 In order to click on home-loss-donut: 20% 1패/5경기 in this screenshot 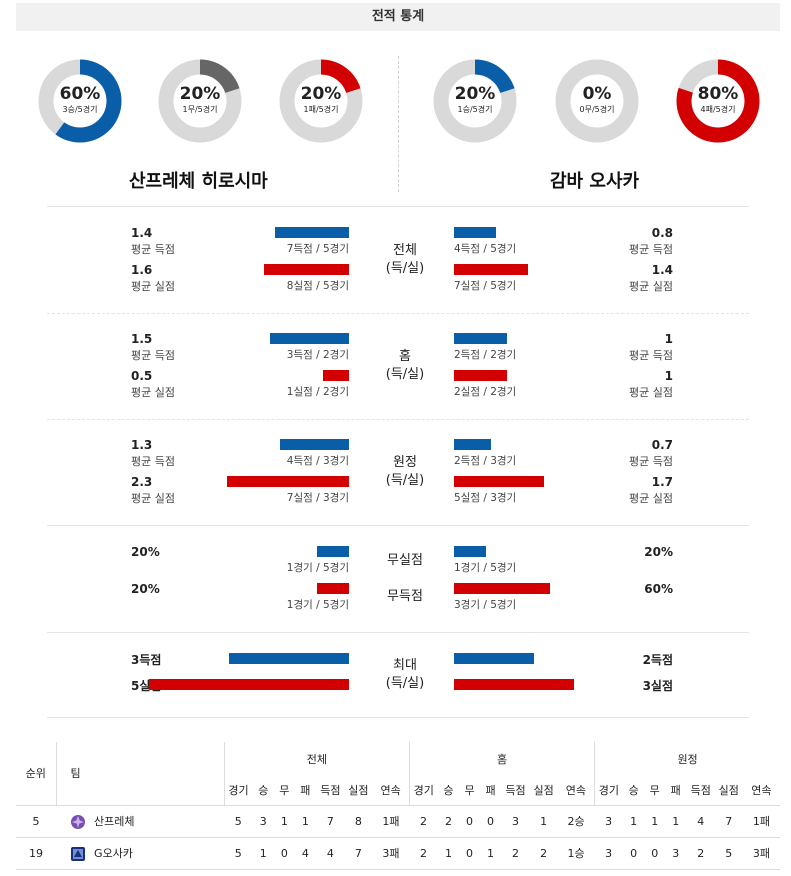, I will do `click(321, 101)`.